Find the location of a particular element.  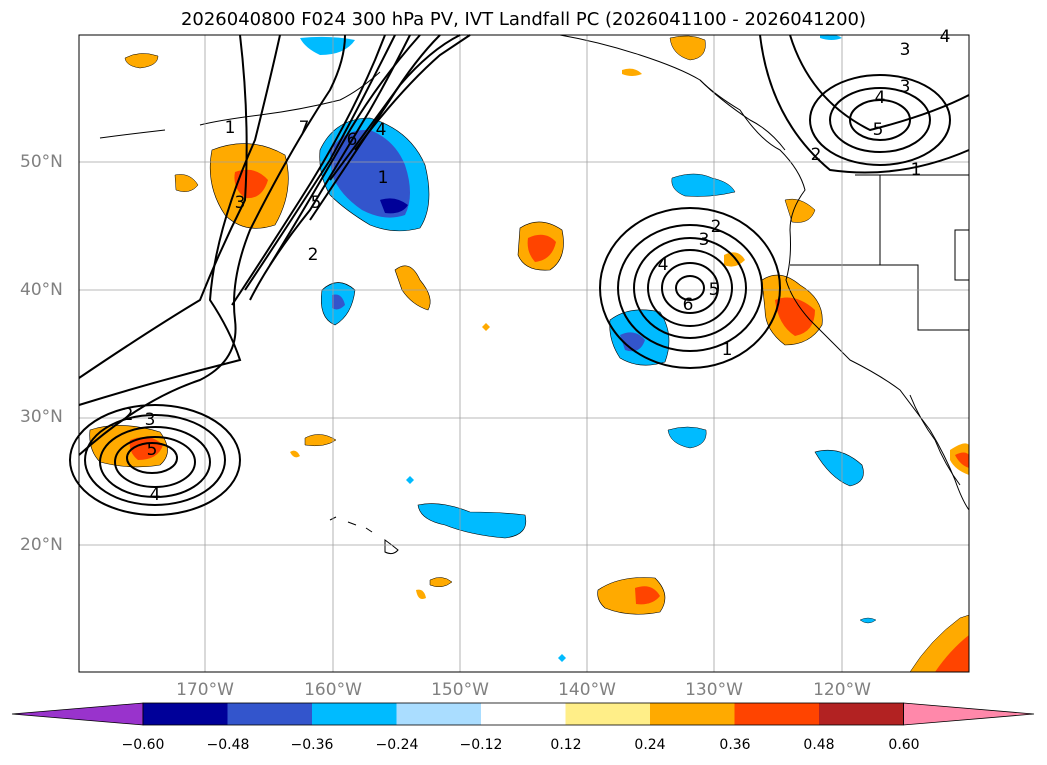

colorbar is located at coordinates (523, 714).